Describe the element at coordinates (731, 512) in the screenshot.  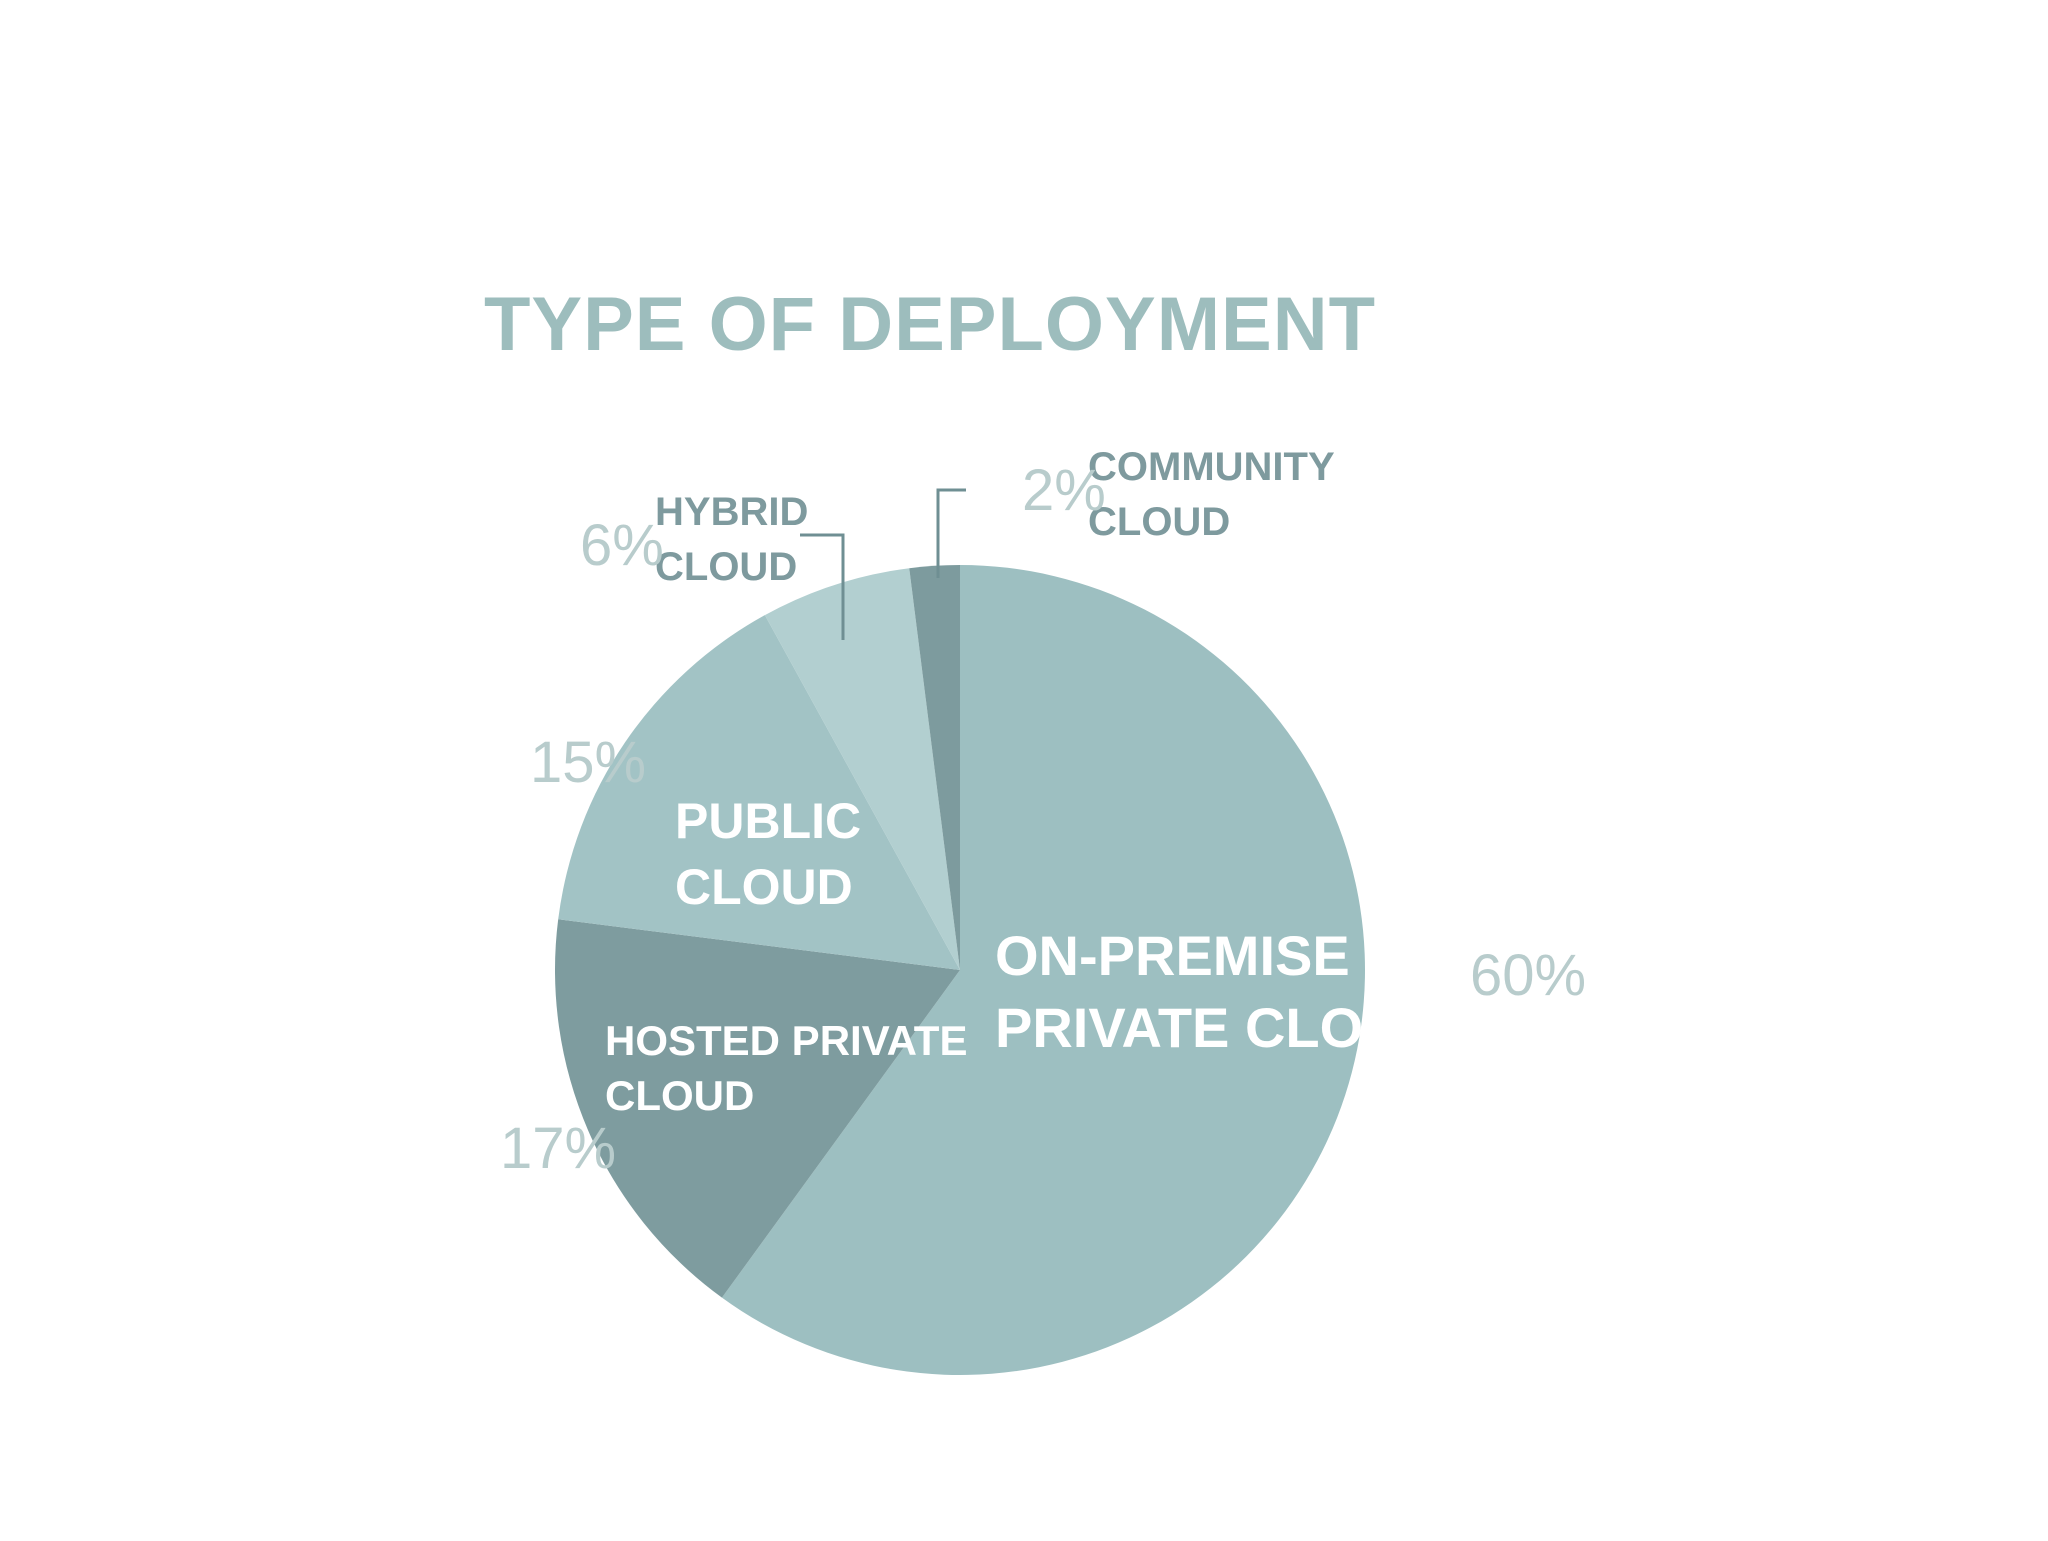
I see `label-line: HYBRID` at that location.